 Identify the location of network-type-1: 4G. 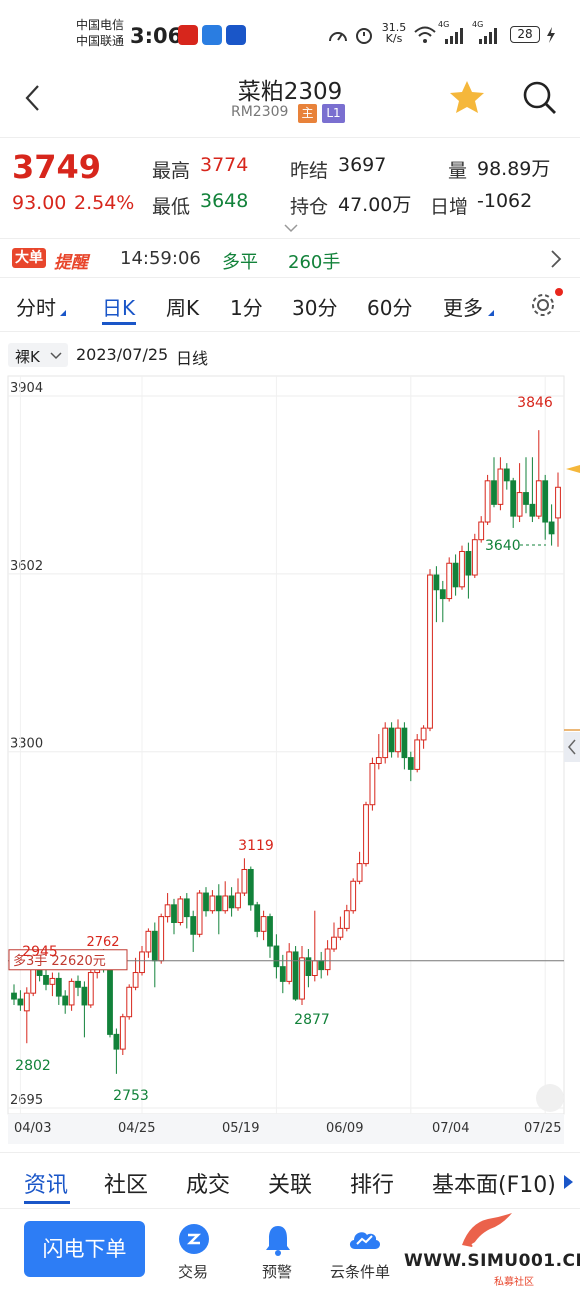
(444, 24).